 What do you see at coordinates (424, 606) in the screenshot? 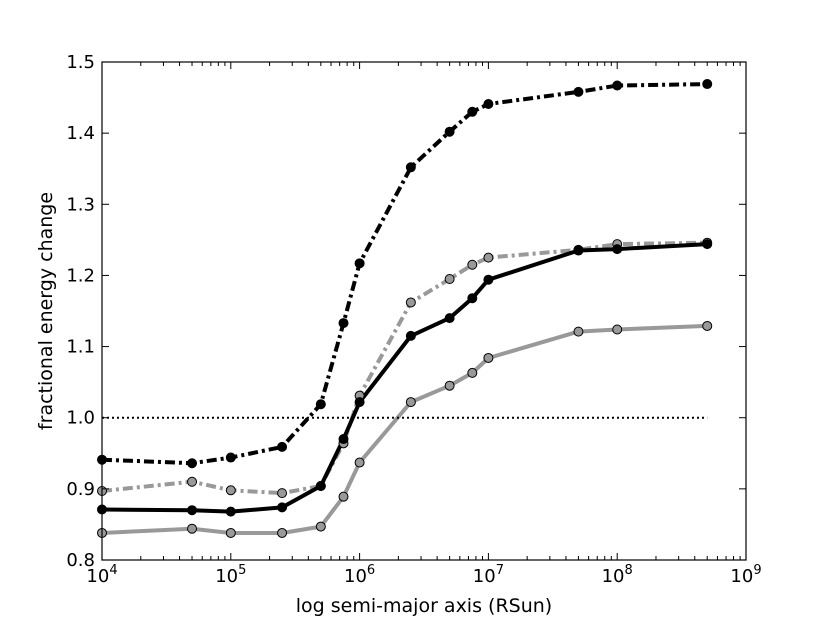
I see `x-axis-label: log semi-major axis (RSun)` at bounding box center [424, 606].